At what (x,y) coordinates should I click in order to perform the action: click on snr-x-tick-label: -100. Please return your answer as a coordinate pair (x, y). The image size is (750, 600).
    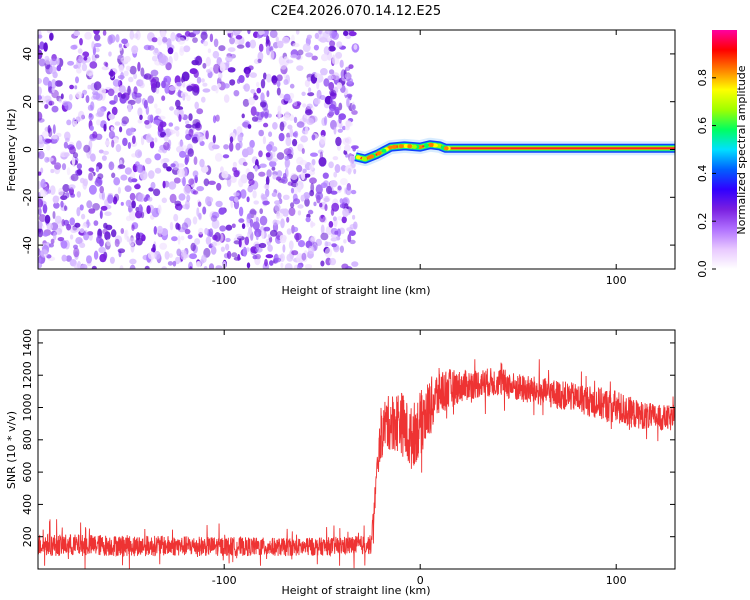
    Looking at the image, I should click on (224, 580).